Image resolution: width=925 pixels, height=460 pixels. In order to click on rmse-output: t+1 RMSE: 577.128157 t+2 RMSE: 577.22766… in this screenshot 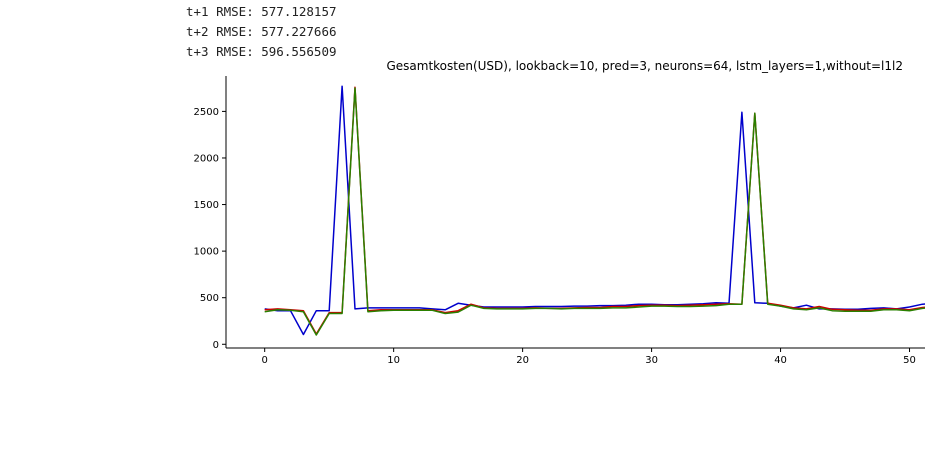, I will do `click(261, 32)`.